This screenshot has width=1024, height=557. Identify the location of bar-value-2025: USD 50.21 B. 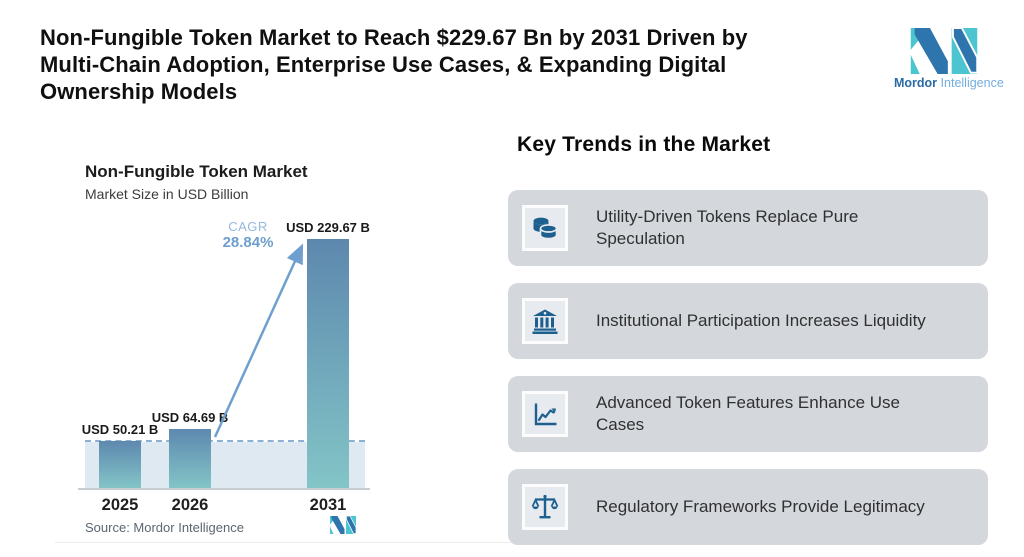
(120, 429).